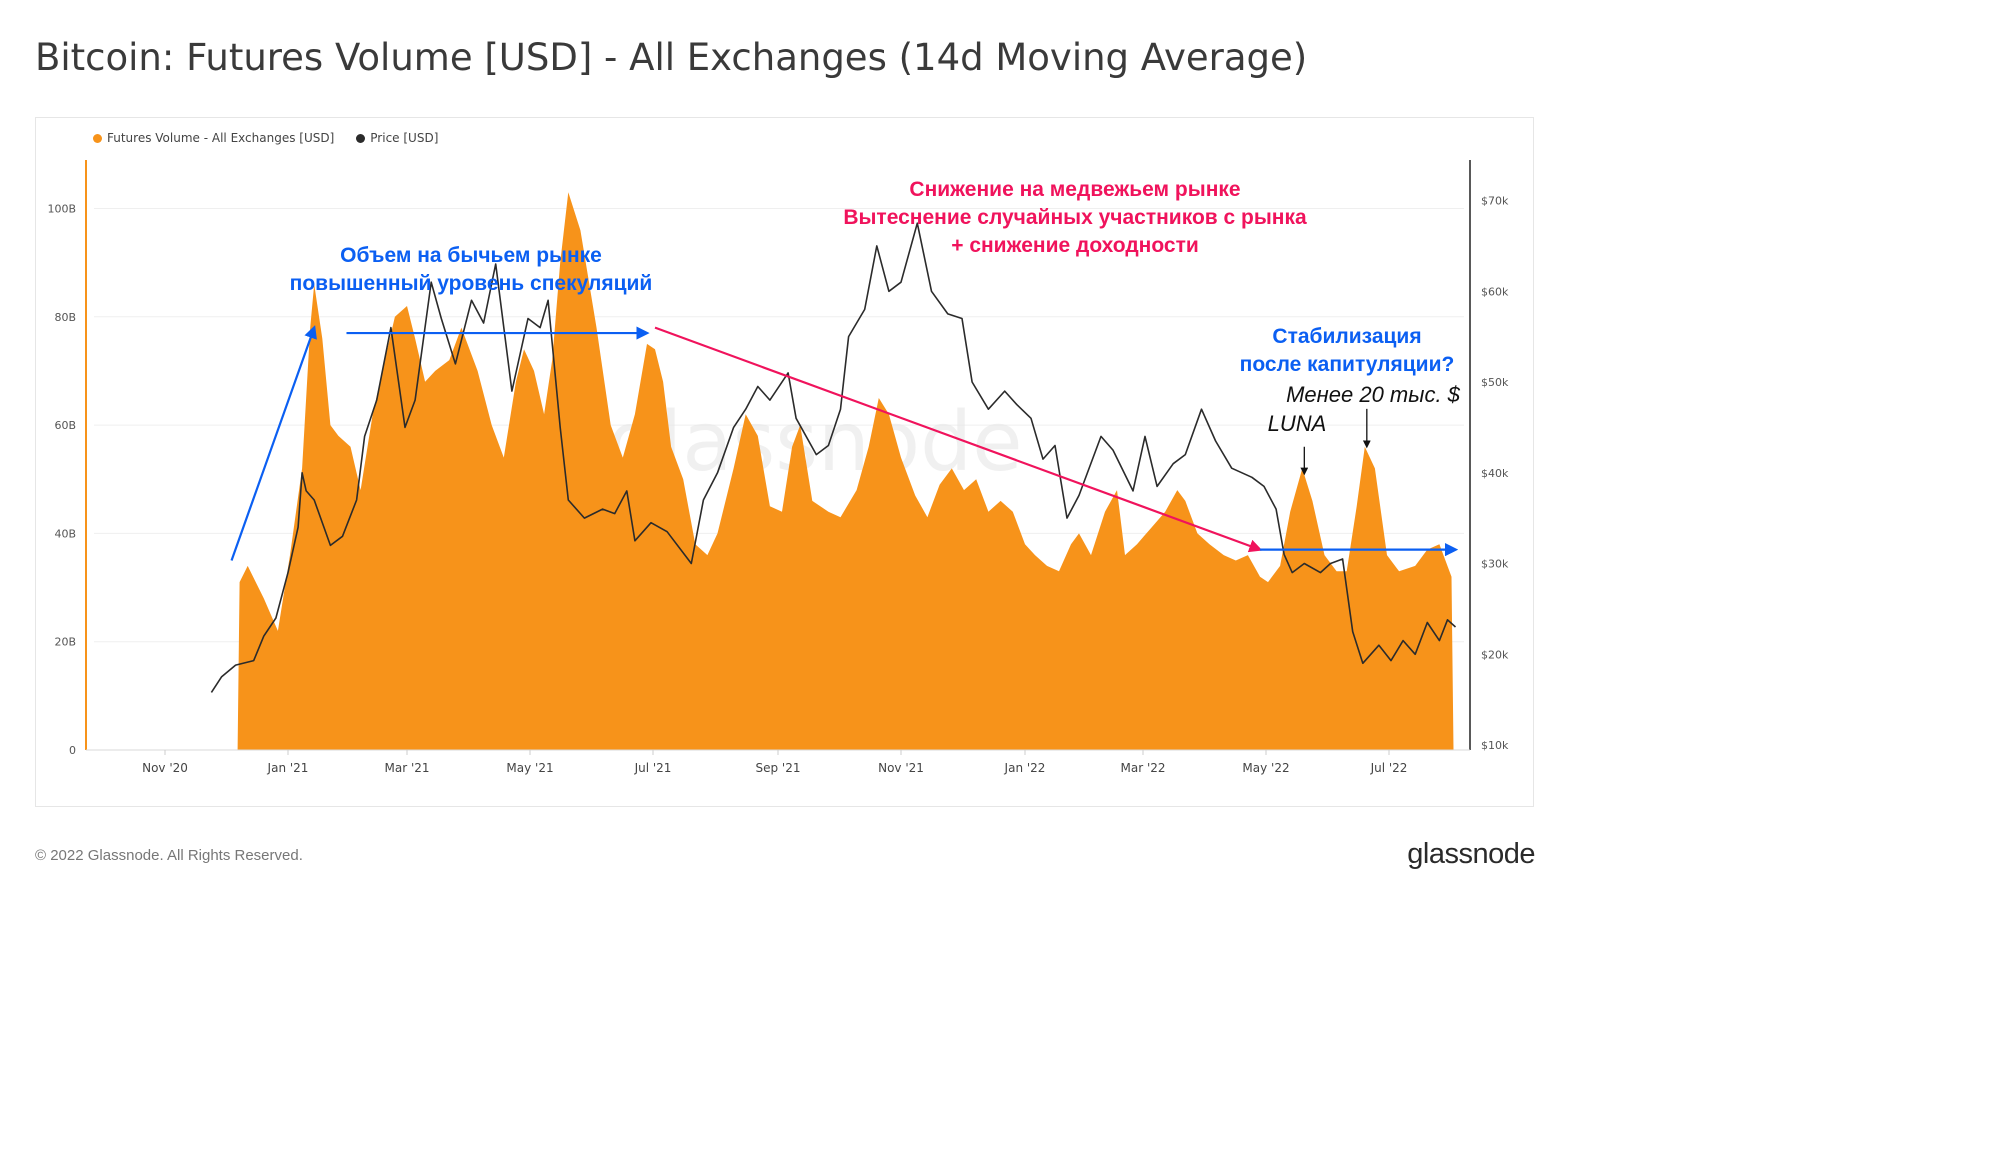 The width and height of the screenshot is (2000, 1152). Describe the element at coordinates (65, 642) in the screenshot. I see `y-left-tick-label: 20B` at that location.